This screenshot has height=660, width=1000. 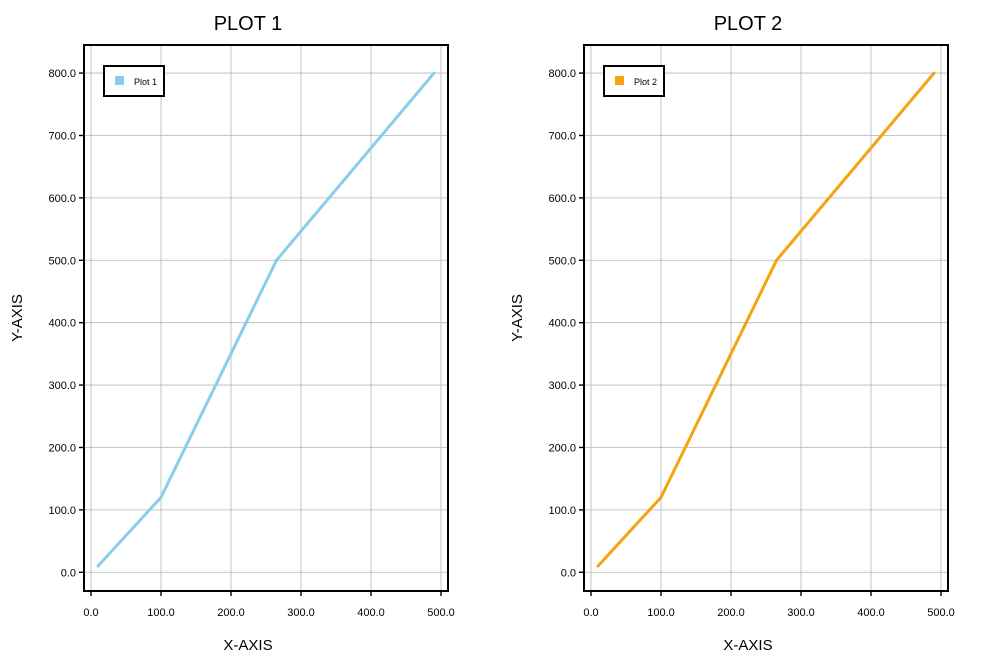 What do you see at coordinates (748, 24) in the screenshot?
I see `chart-title: PLOT 2` at bounding box center [748, 24].